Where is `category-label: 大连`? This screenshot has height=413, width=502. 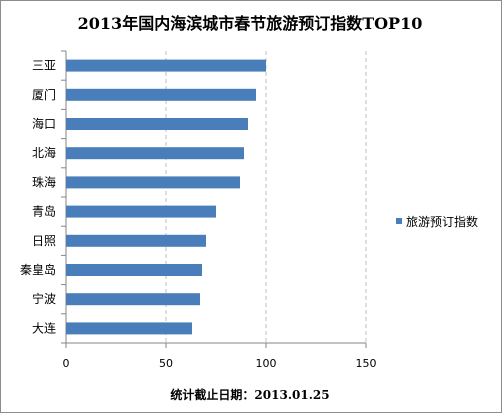 category-label: 大连 is located at coordinates (44, 327).